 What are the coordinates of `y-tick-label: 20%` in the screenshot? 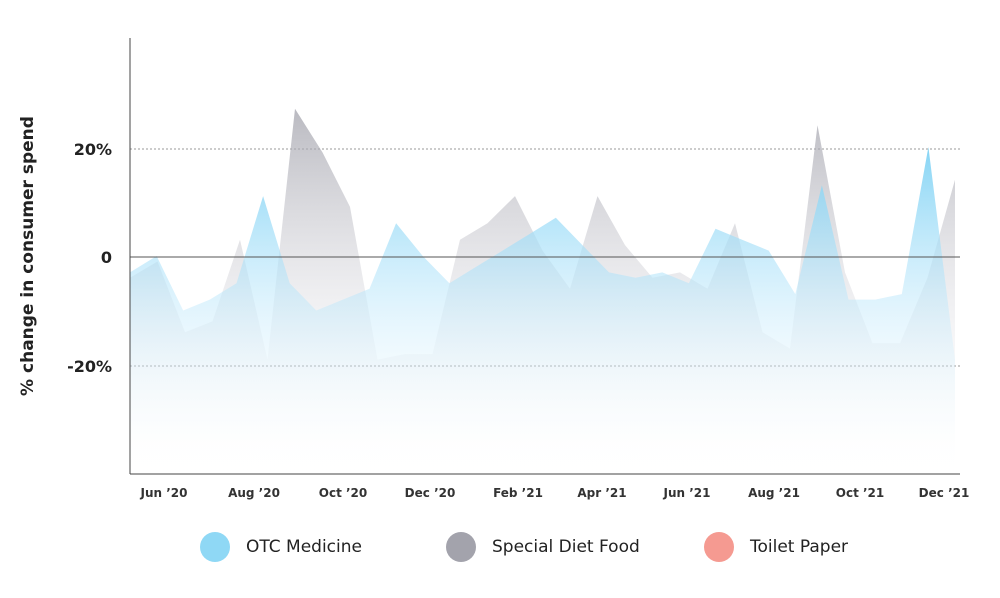 It's located at (93, 149).